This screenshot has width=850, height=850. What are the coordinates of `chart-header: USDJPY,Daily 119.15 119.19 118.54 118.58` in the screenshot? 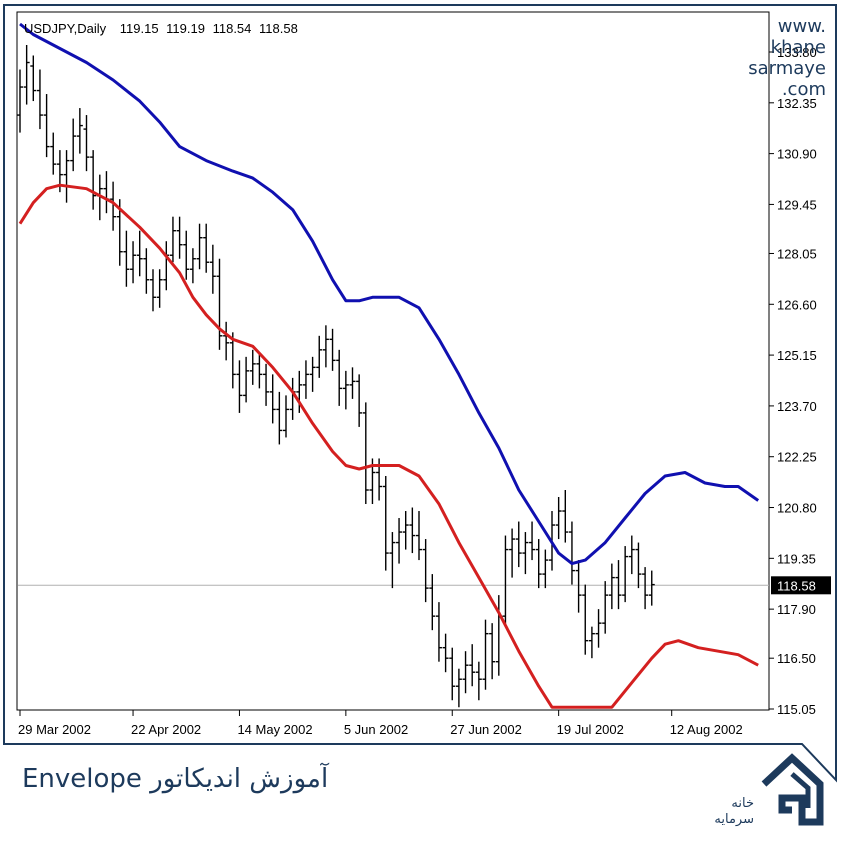 It's located at (161, 28).